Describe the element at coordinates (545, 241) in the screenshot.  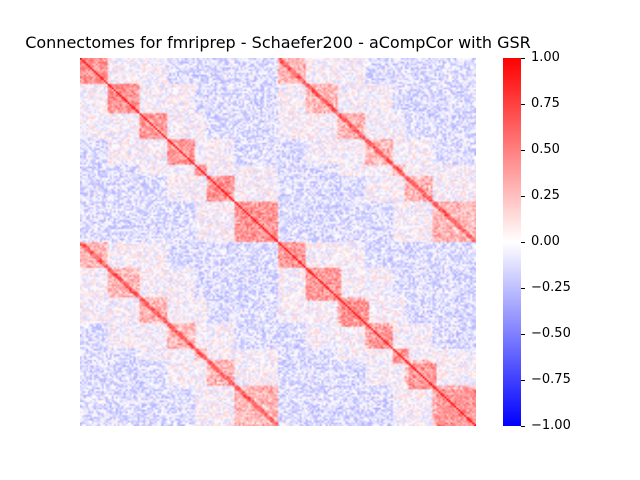
I see `colorbar-tick-label: 0.00` at that location.